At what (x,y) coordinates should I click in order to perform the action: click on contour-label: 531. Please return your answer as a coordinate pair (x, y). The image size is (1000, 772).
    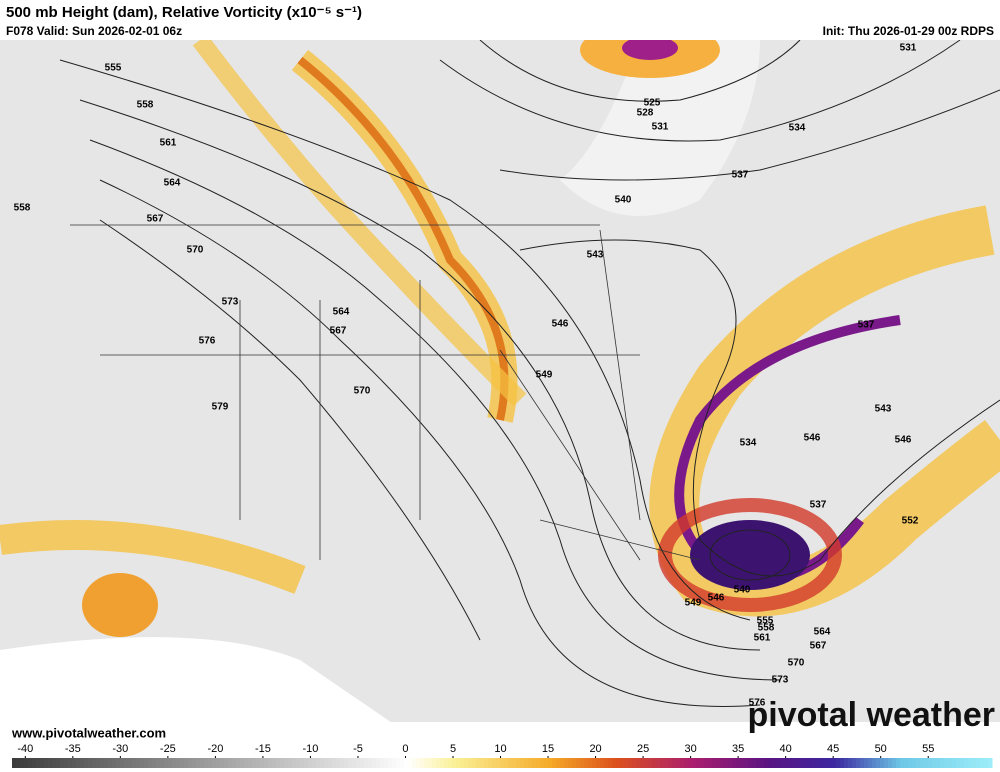
    Looking at the image, I should click on (908, 48).